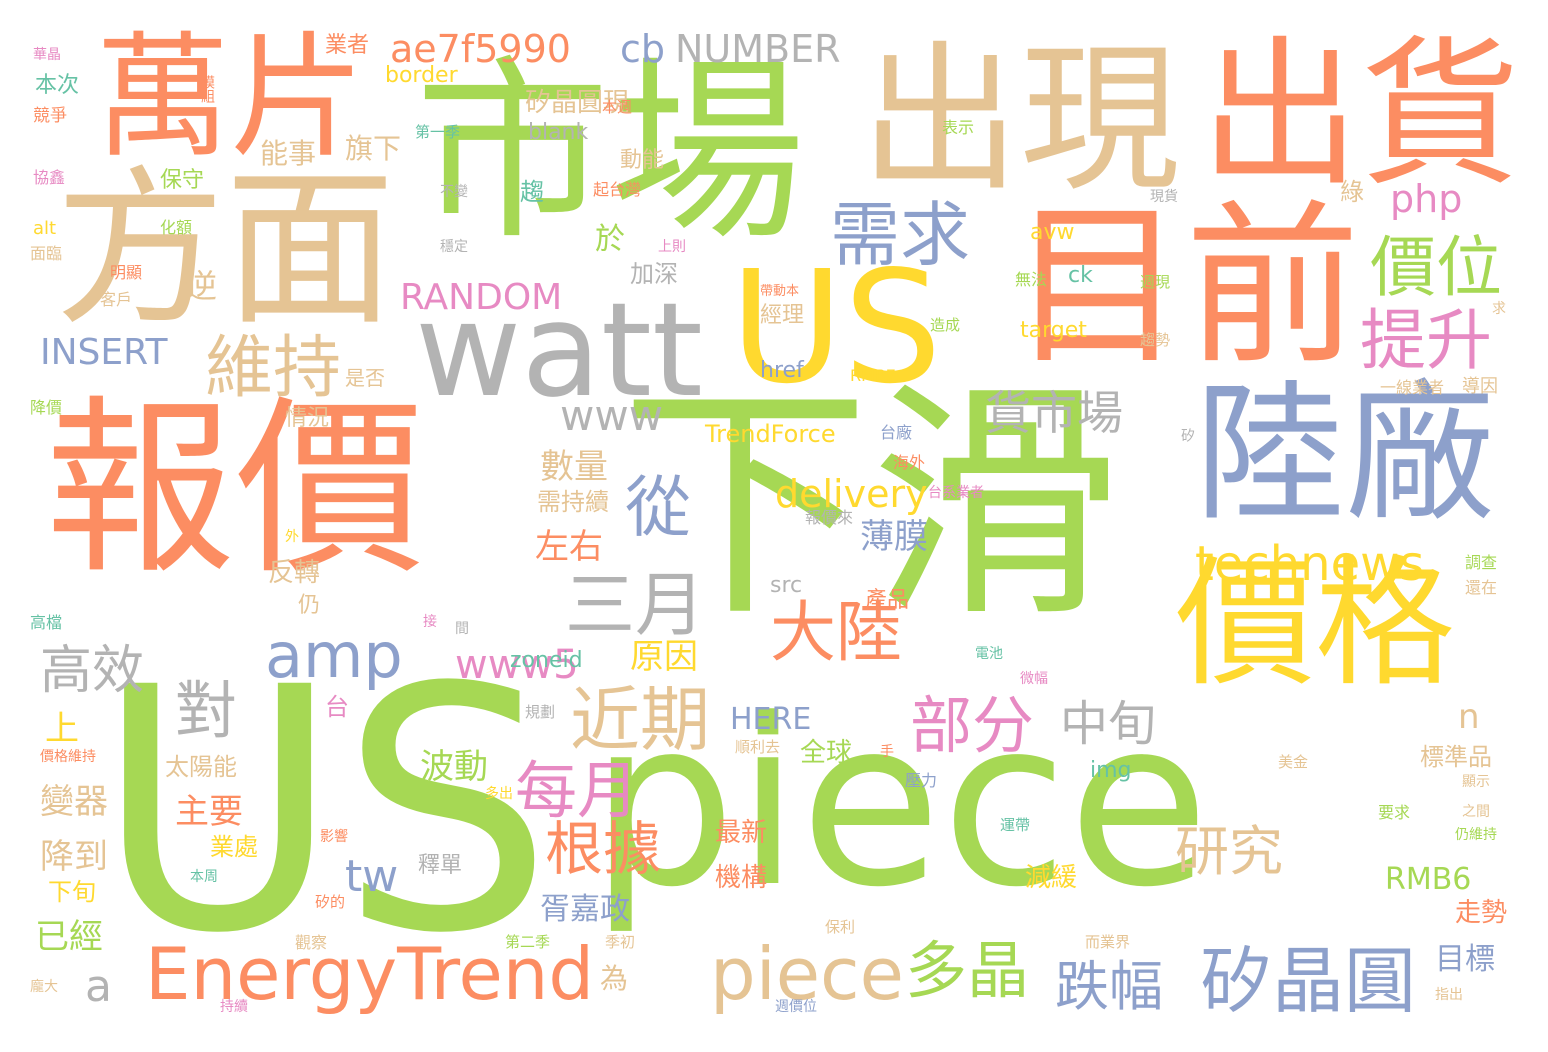 Image resolution: width=1548 pixels, height=1052 pixels. Describe the element at coordinates (1080, 275) in the screenshot. I see `word: ck` at that location.